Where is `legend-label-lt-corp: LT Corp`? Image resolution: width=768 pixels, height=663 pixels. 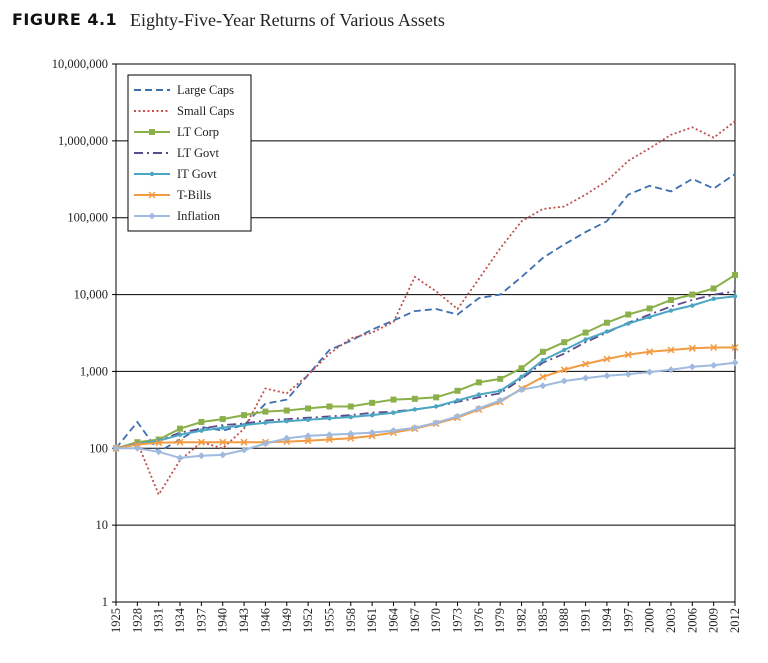 legend-label-lt-corp: LT Corp is located at coordinates (198, 132).